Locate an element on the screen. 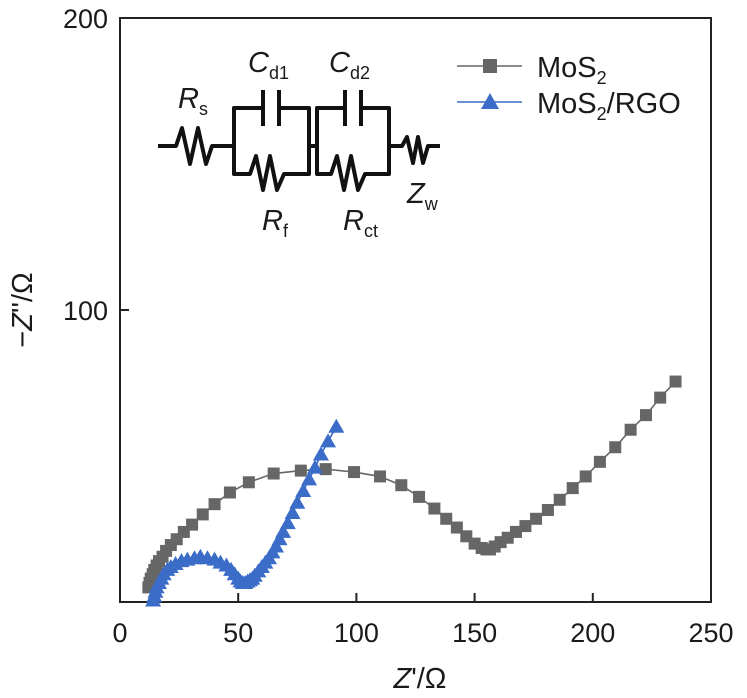  x-tick-label-0: 0 is located at coordinates (119, 633).